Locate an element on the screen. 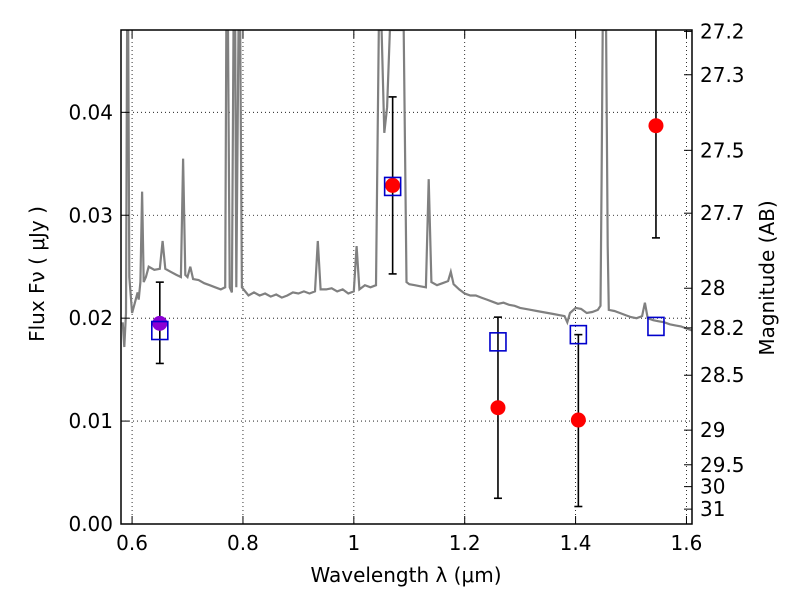 The width and height of the screenshot is (800, 600). y2-axis-label: Magnitude (AB) is located at coordinates (767, 277).